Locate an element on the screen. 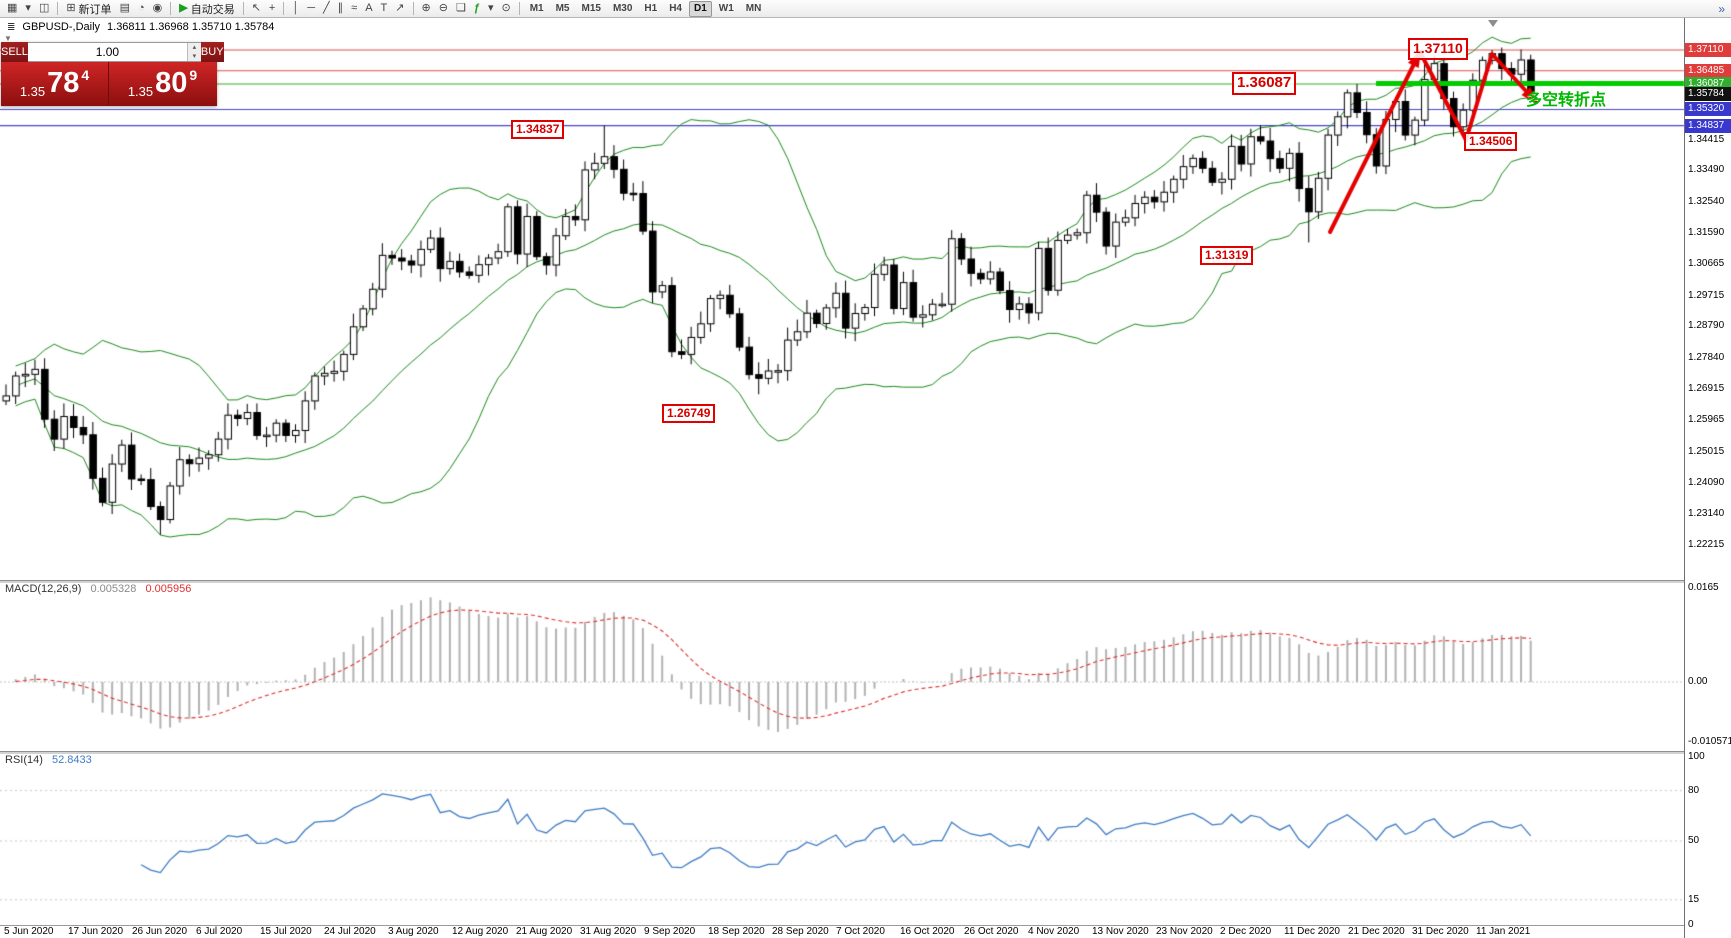 The image size is (1731, 938). strategy-tester-button: ◔ is located at coordinates (141, 9).